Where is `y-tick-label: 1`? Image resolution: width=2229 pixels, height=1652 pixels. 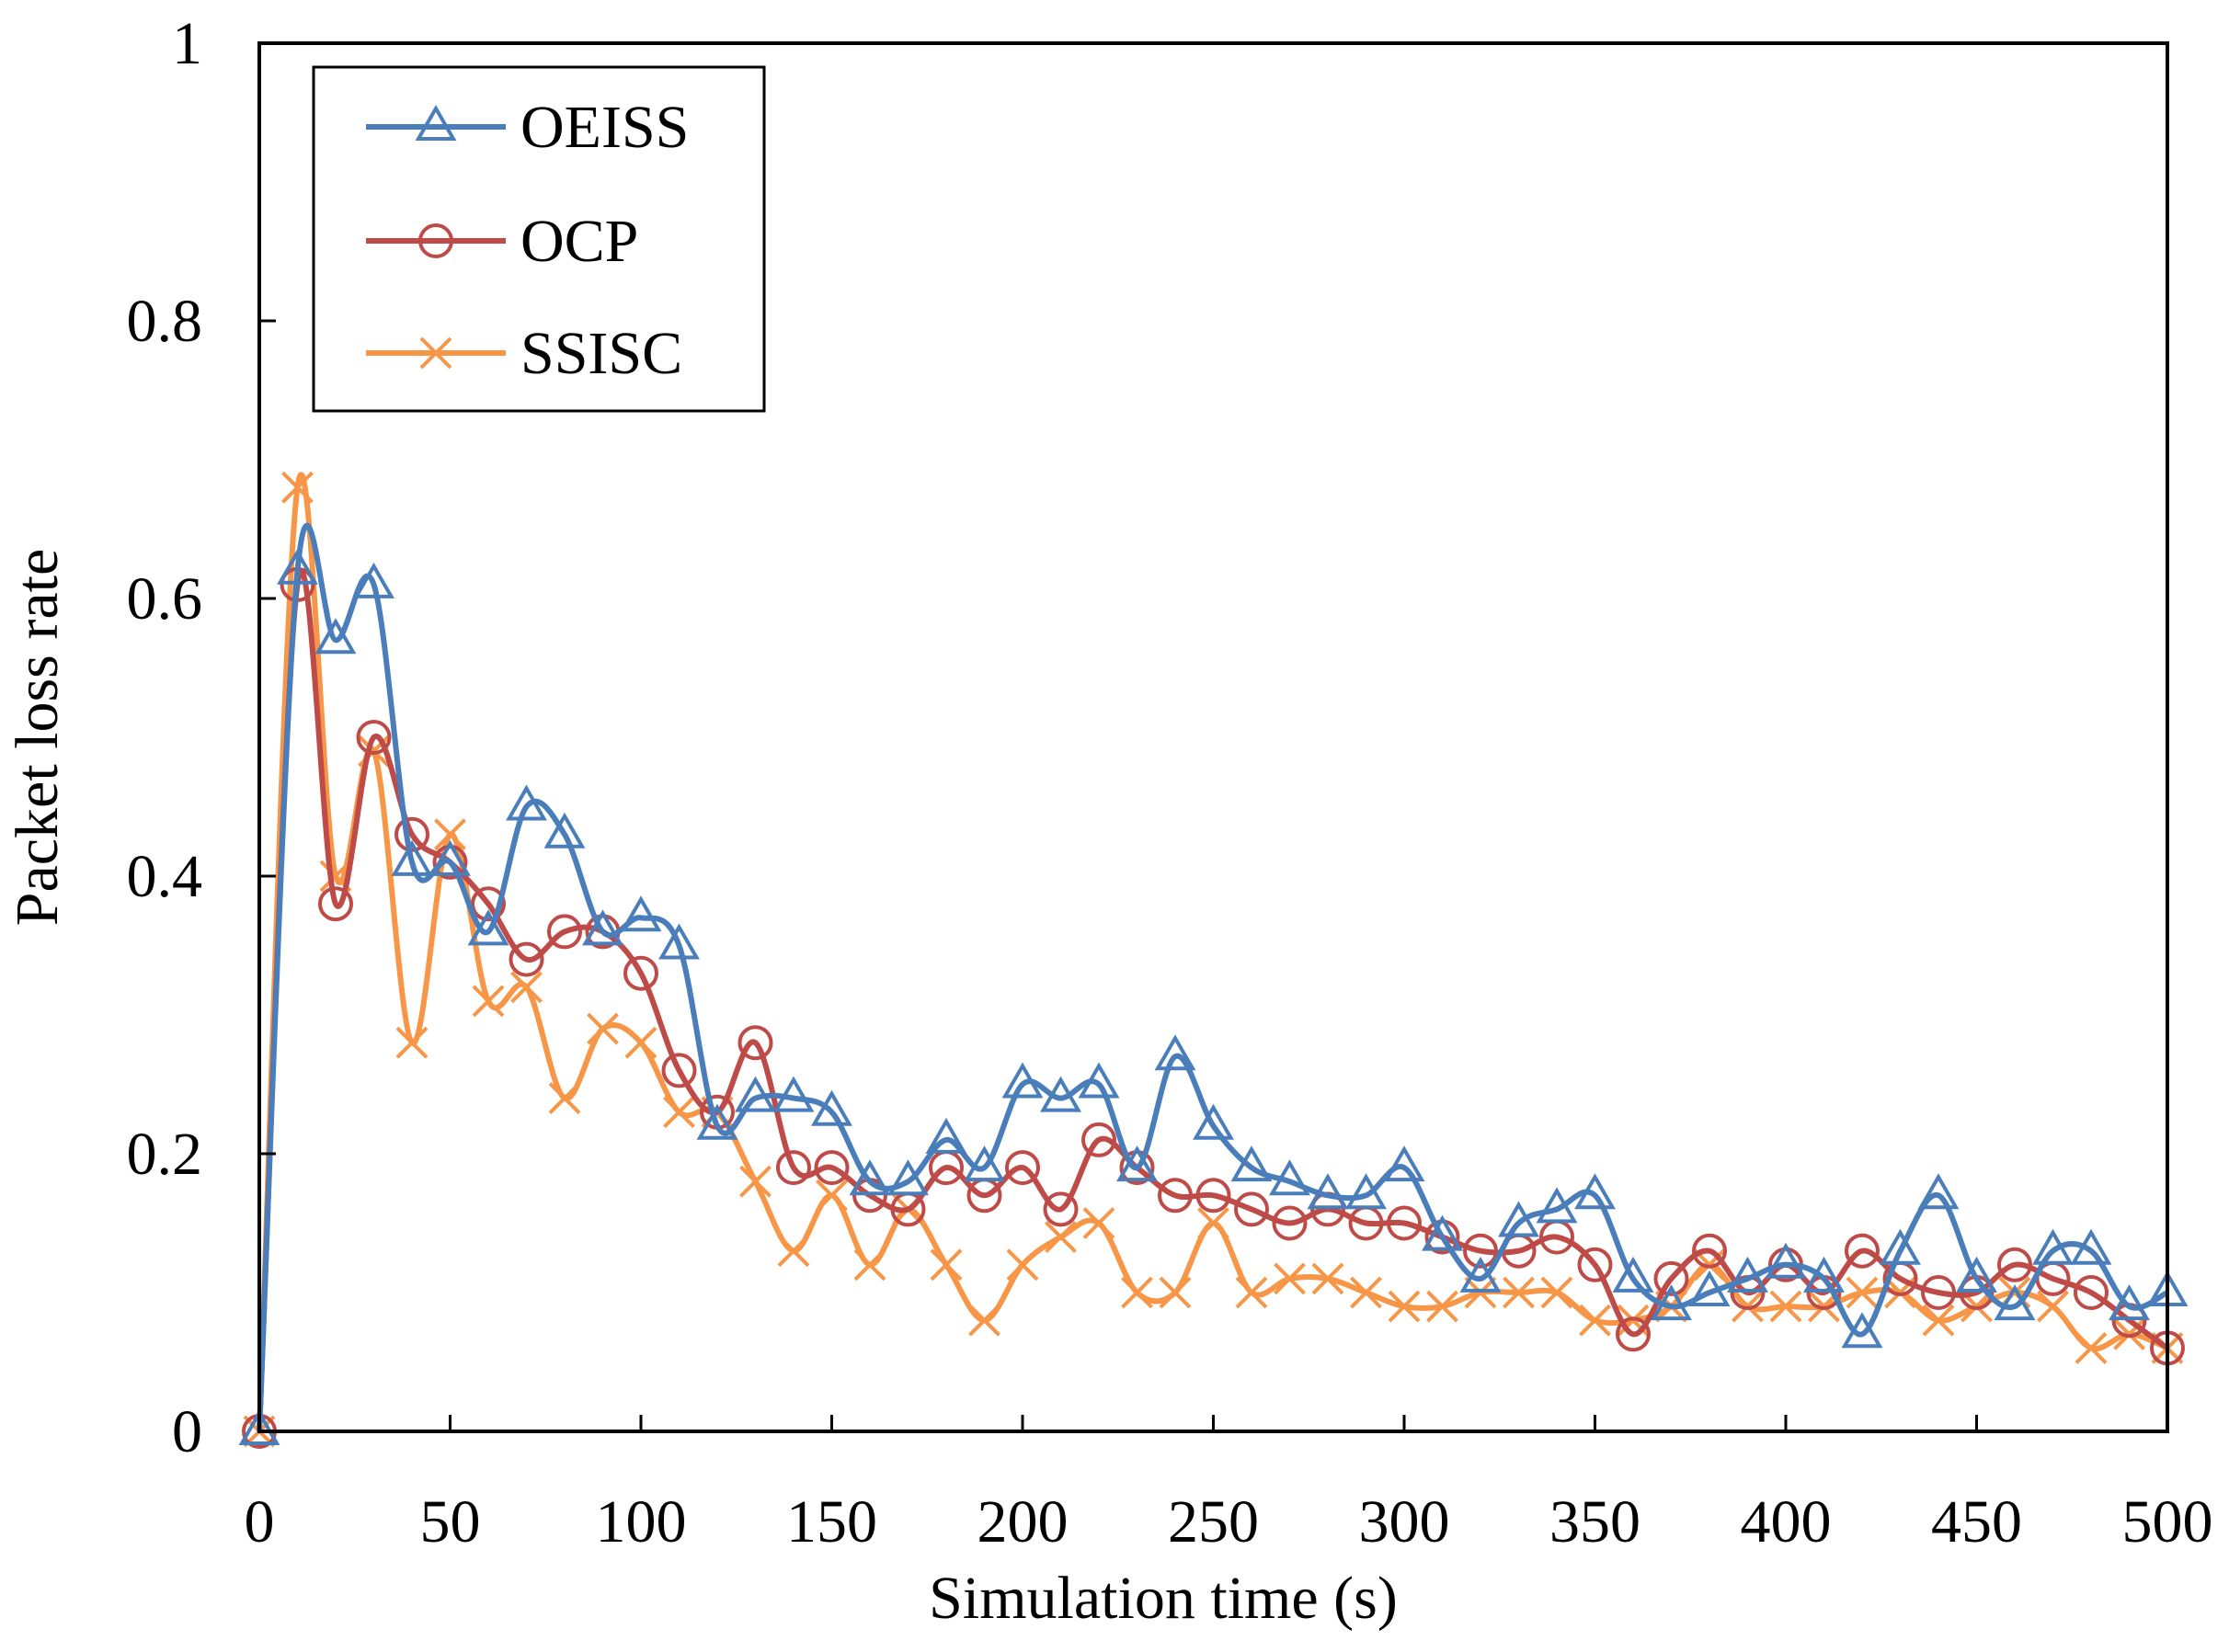
y-tick-label: 1 is located at coordinates (187, 43).